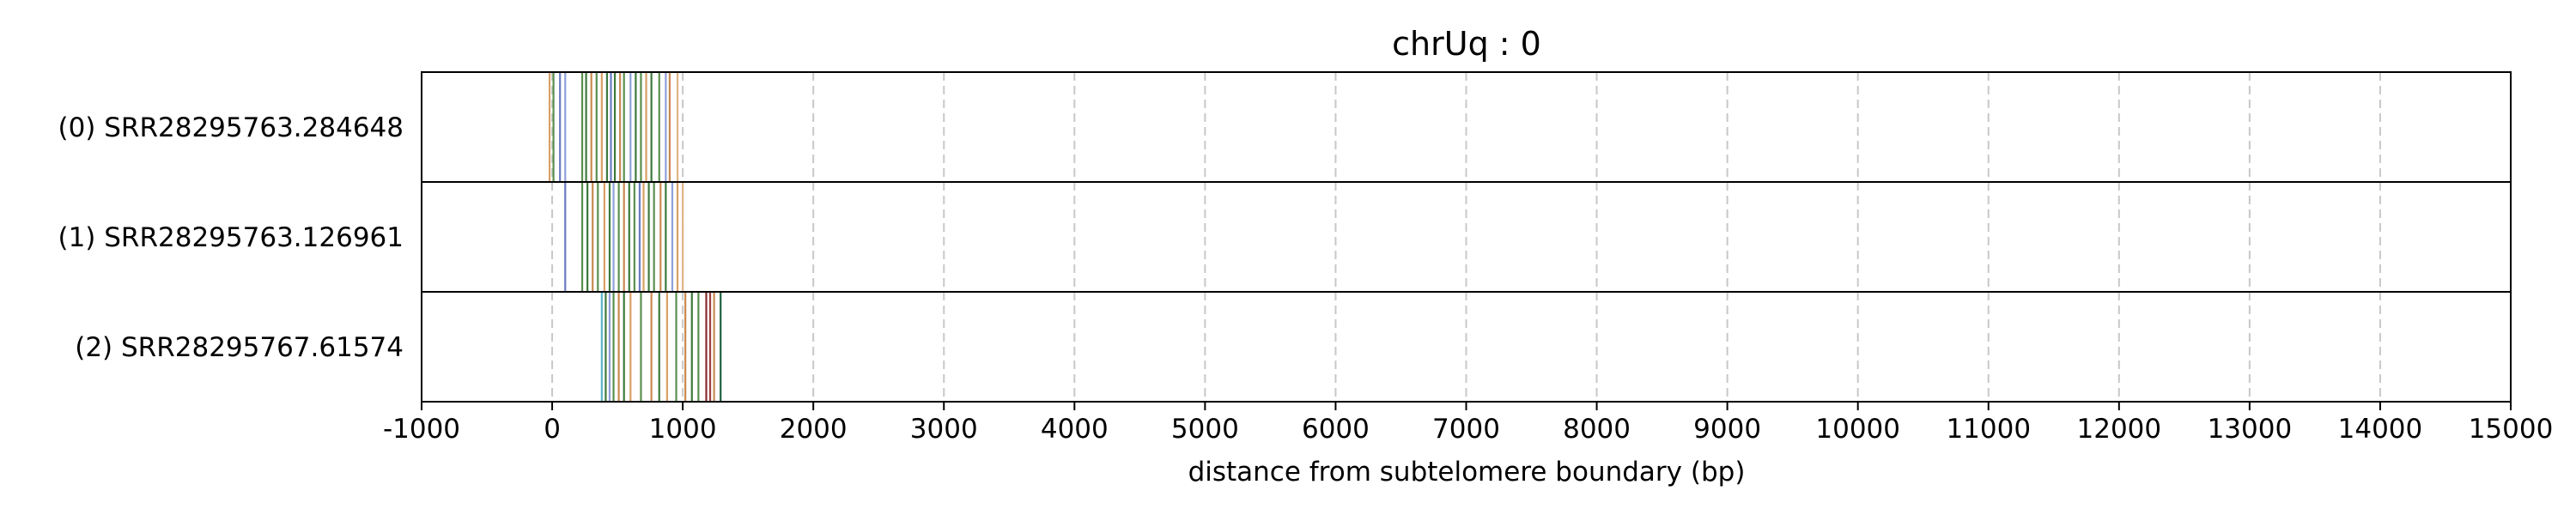 Image resolution: width=2576 pixels, height=515 pixels. Describe the element at coordinates (1727, 429) in the screenshot. I see `x-tick-label: 9000` at that location.